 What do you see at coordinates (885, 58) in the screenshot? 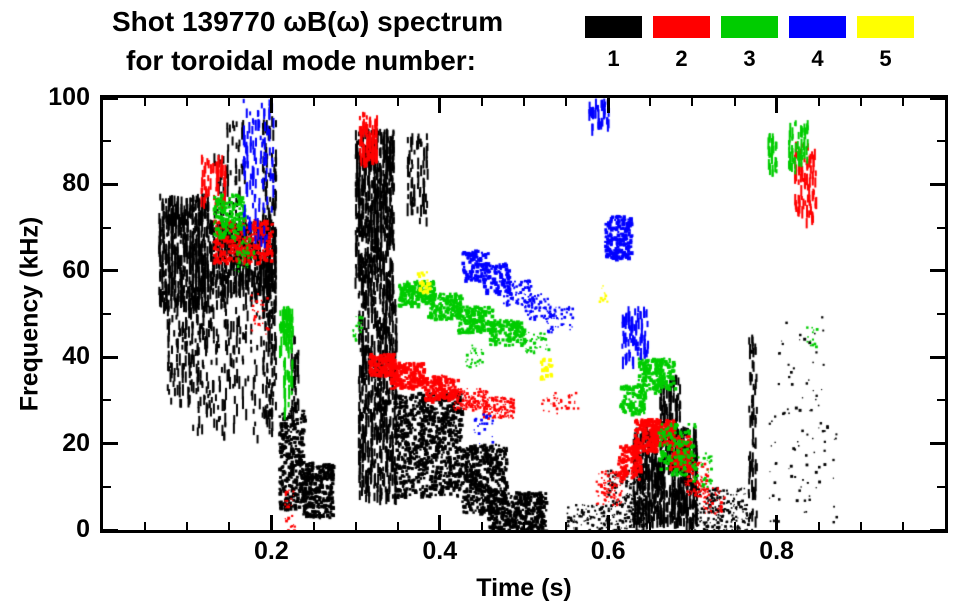
I see `legend-label-5: 5` at bounding box center [885, 58].